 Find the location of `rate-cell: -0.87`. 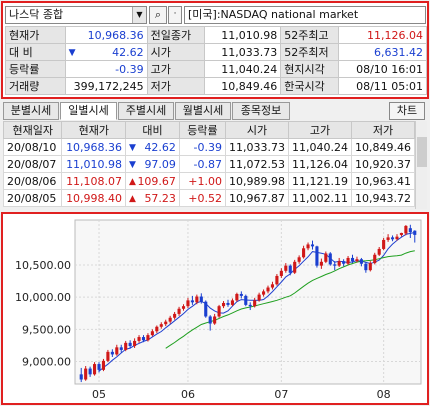

rate-cell: -0.87 is located at coordinates (202, 164).